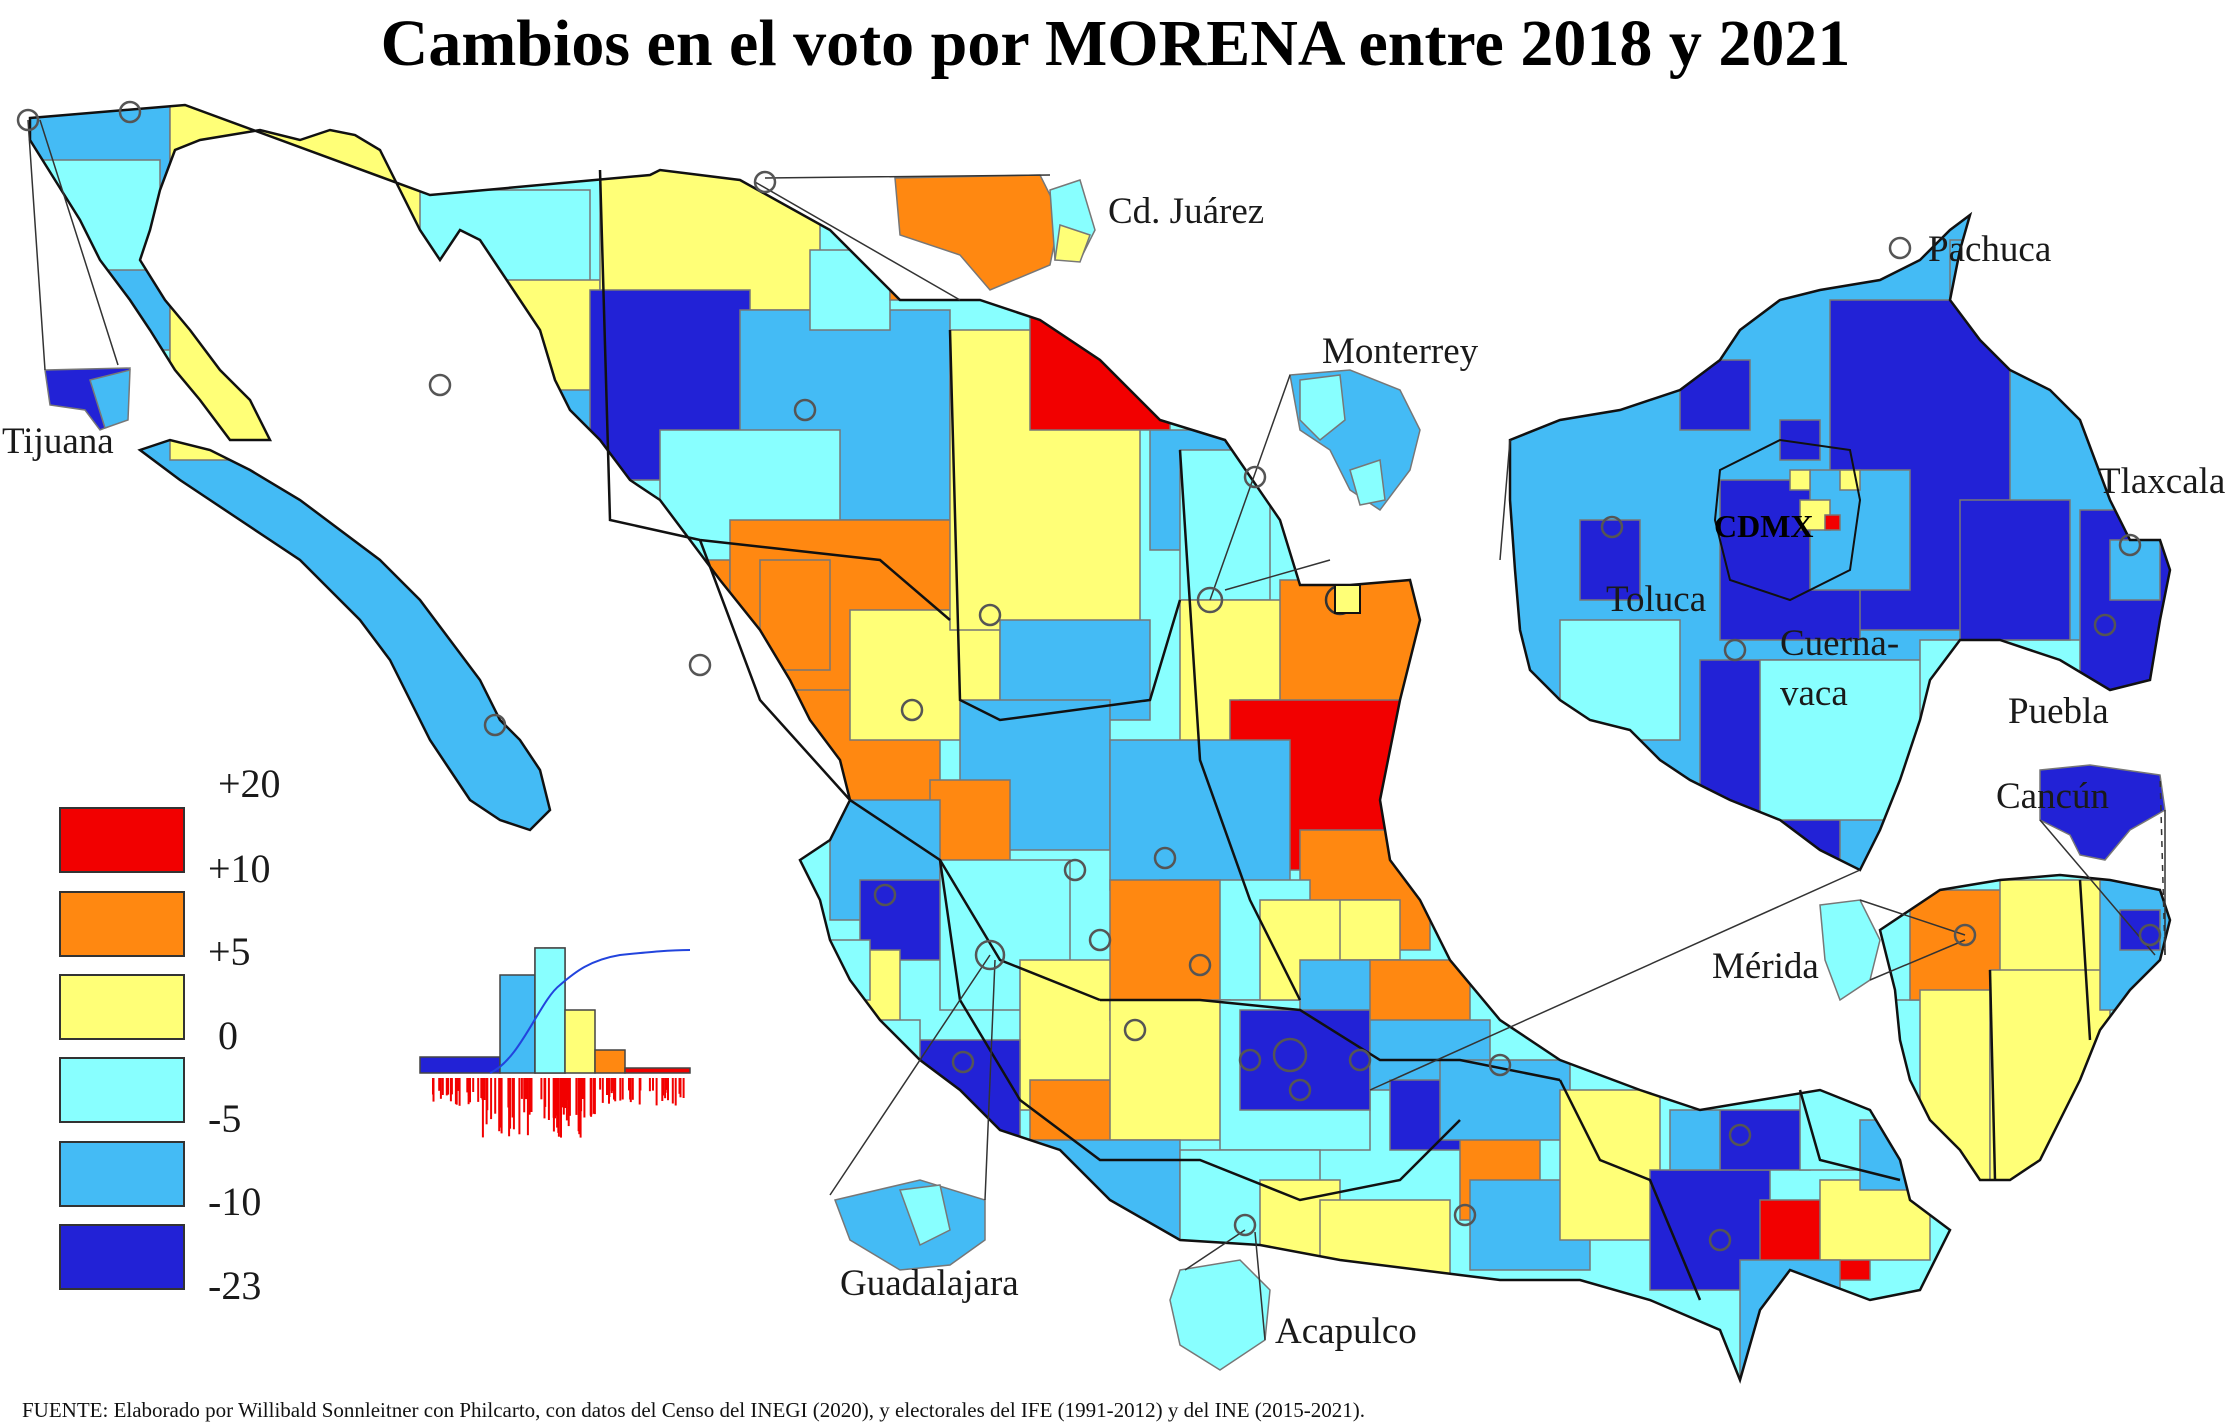 The height and width of the screenshot is (1427, 2231). What do you see at coordinates (122, 840) in the screenshot?
I see `legend-box-red` at bounding box center [122, 840].